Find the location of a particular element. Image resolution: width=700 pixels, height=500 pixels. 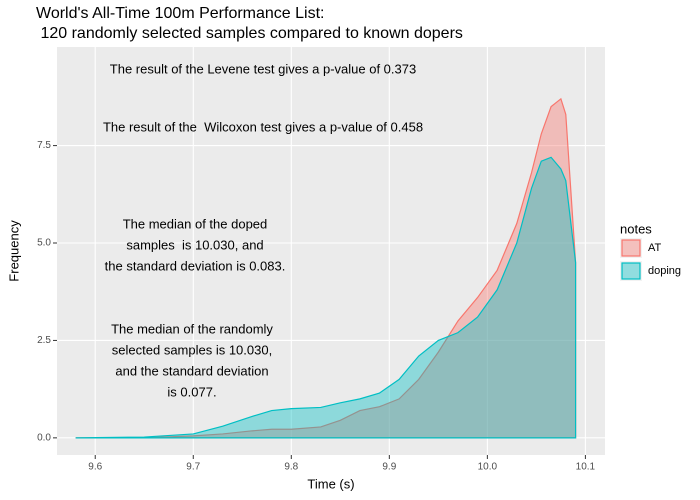

x-tick-label: 10.0 is located at coordinates (488, 467).